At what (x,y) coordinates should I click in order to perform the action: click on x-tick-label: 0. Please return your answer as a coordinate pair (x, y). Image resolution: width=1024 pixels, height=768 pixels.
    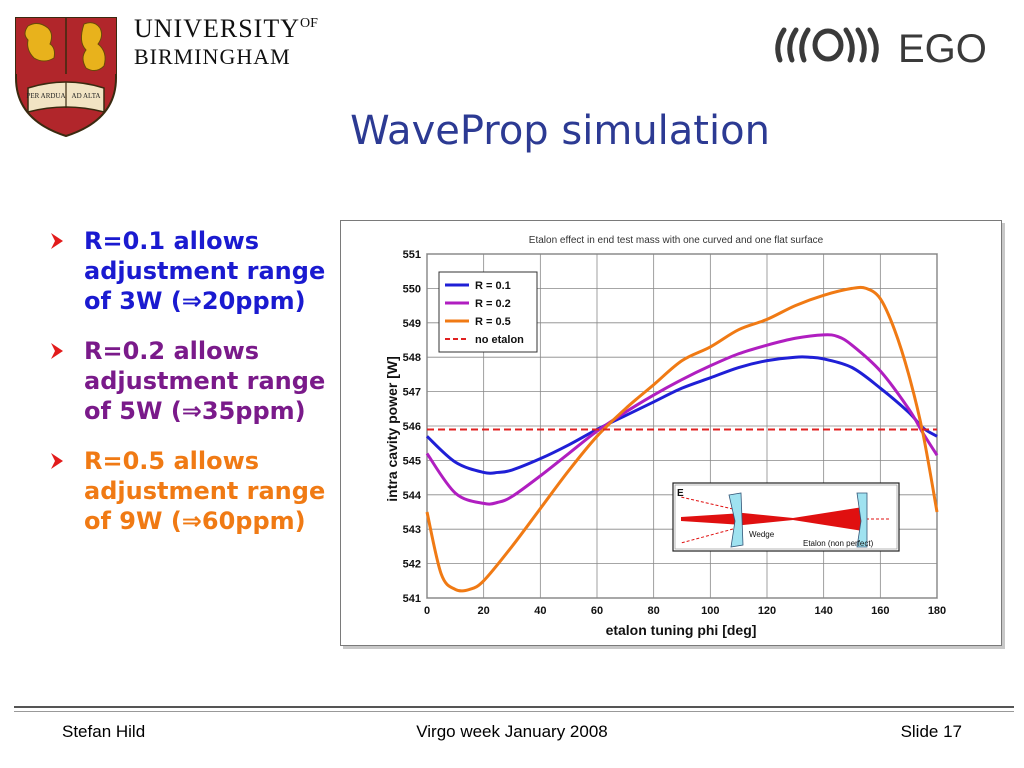
    Looking at the image, I should click on (427, 611).